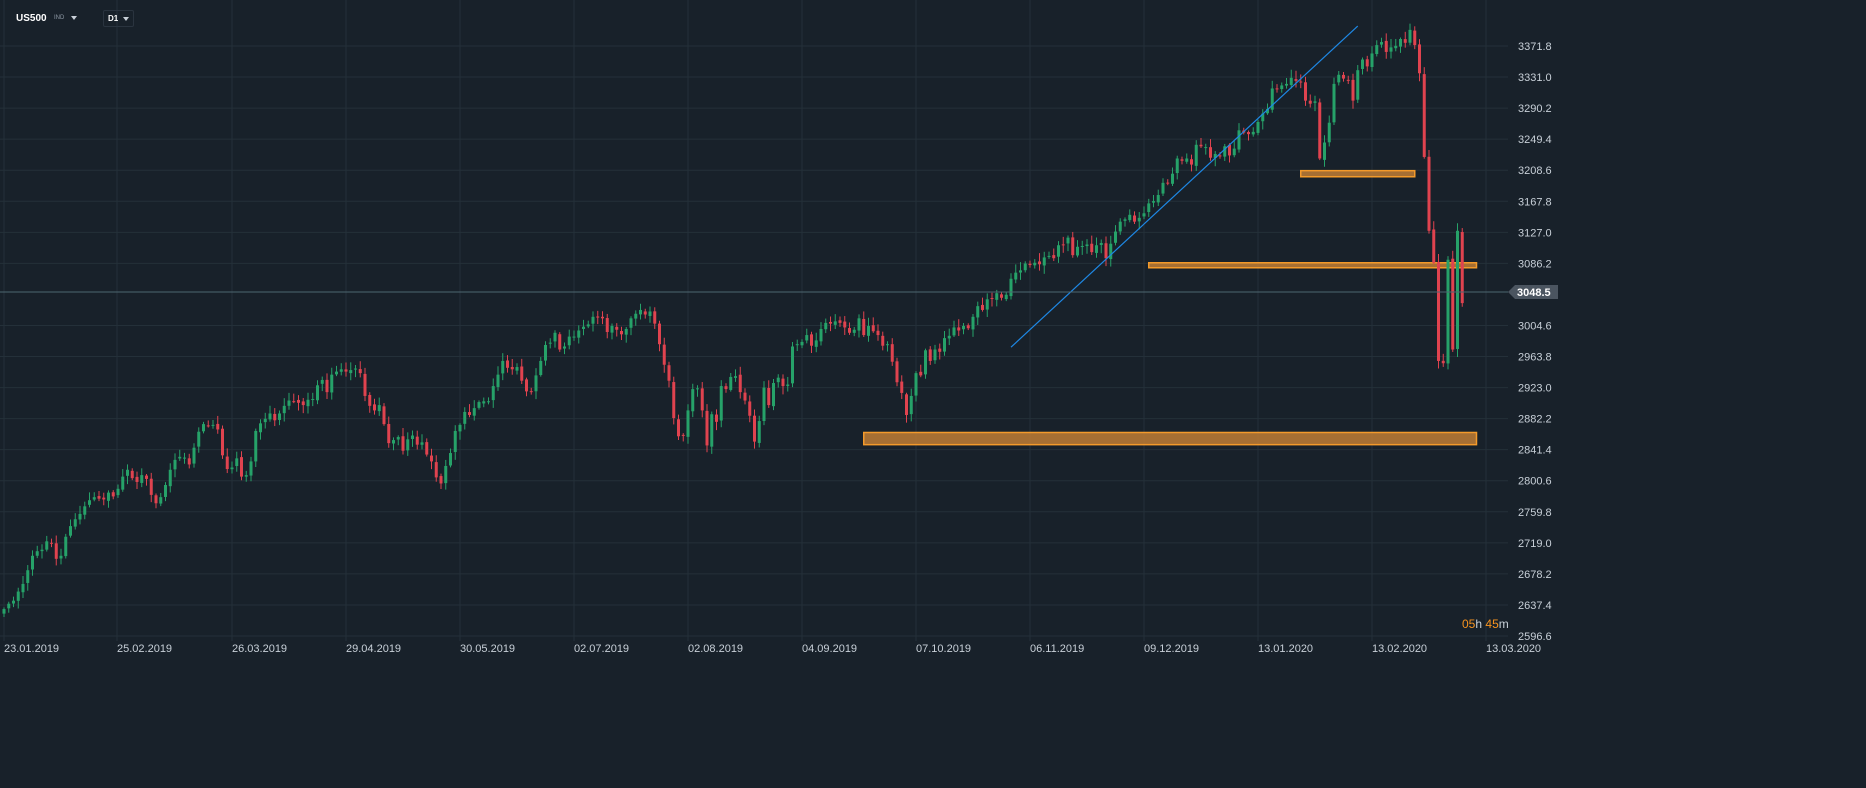 Image resolution: width=1866 pixels, height=788 pixels. Describe the element at coordinates (74, 18) in the screenshot. I see `symbol-dropdown-icon` at that location.